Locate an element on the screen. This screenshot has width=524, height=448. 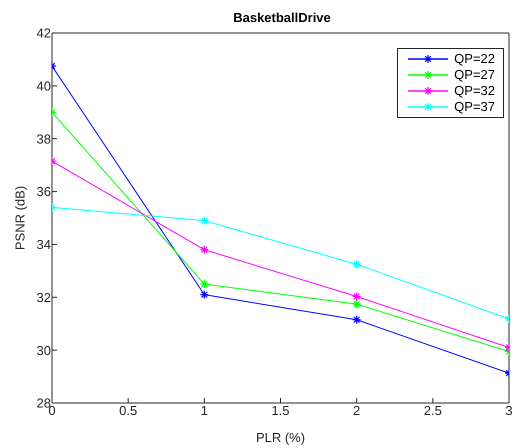
y-axis-title: PSNR (dB) is located at coordinates (20, 218).